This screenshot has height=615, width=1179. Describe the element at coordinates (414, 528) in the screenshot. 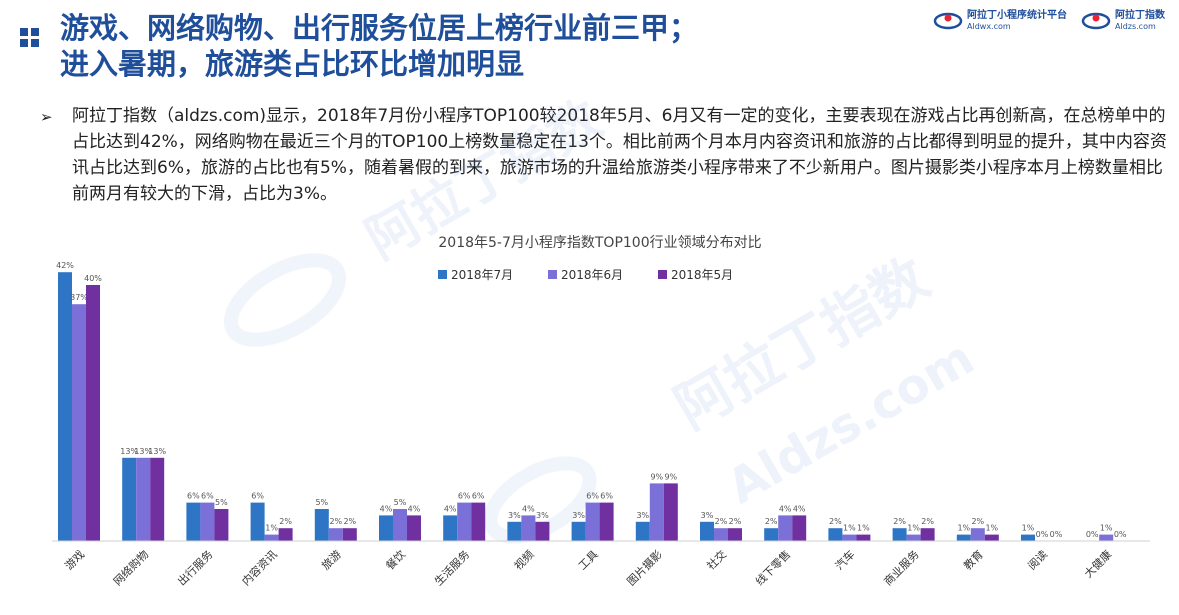

I see `bar-餐饮-2018年5月` at that location.